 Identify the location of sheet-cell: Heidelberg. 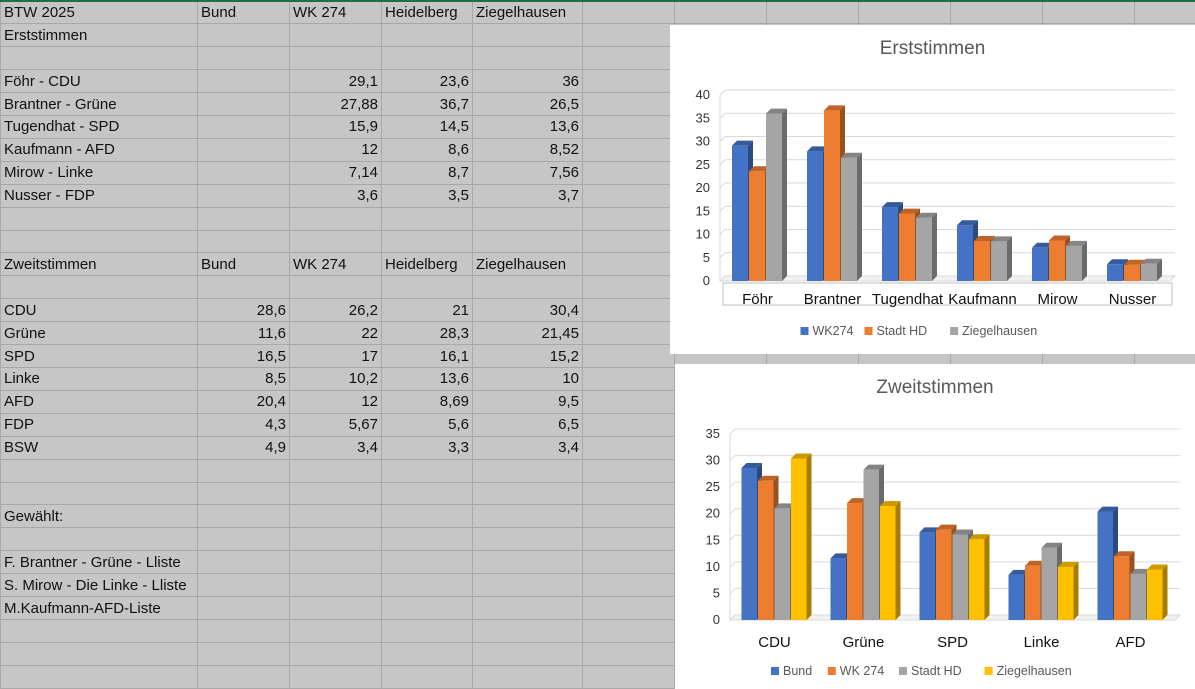
(427, 264).